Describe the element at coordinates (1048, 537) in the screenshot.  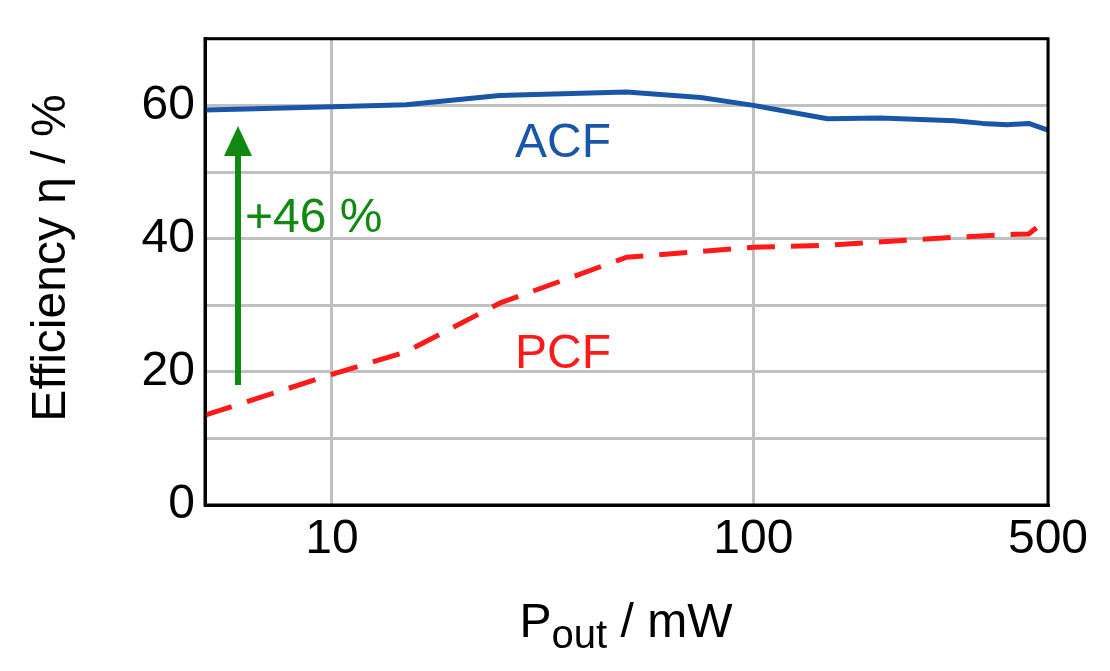
I see `x-tick-label: 500` at that location.